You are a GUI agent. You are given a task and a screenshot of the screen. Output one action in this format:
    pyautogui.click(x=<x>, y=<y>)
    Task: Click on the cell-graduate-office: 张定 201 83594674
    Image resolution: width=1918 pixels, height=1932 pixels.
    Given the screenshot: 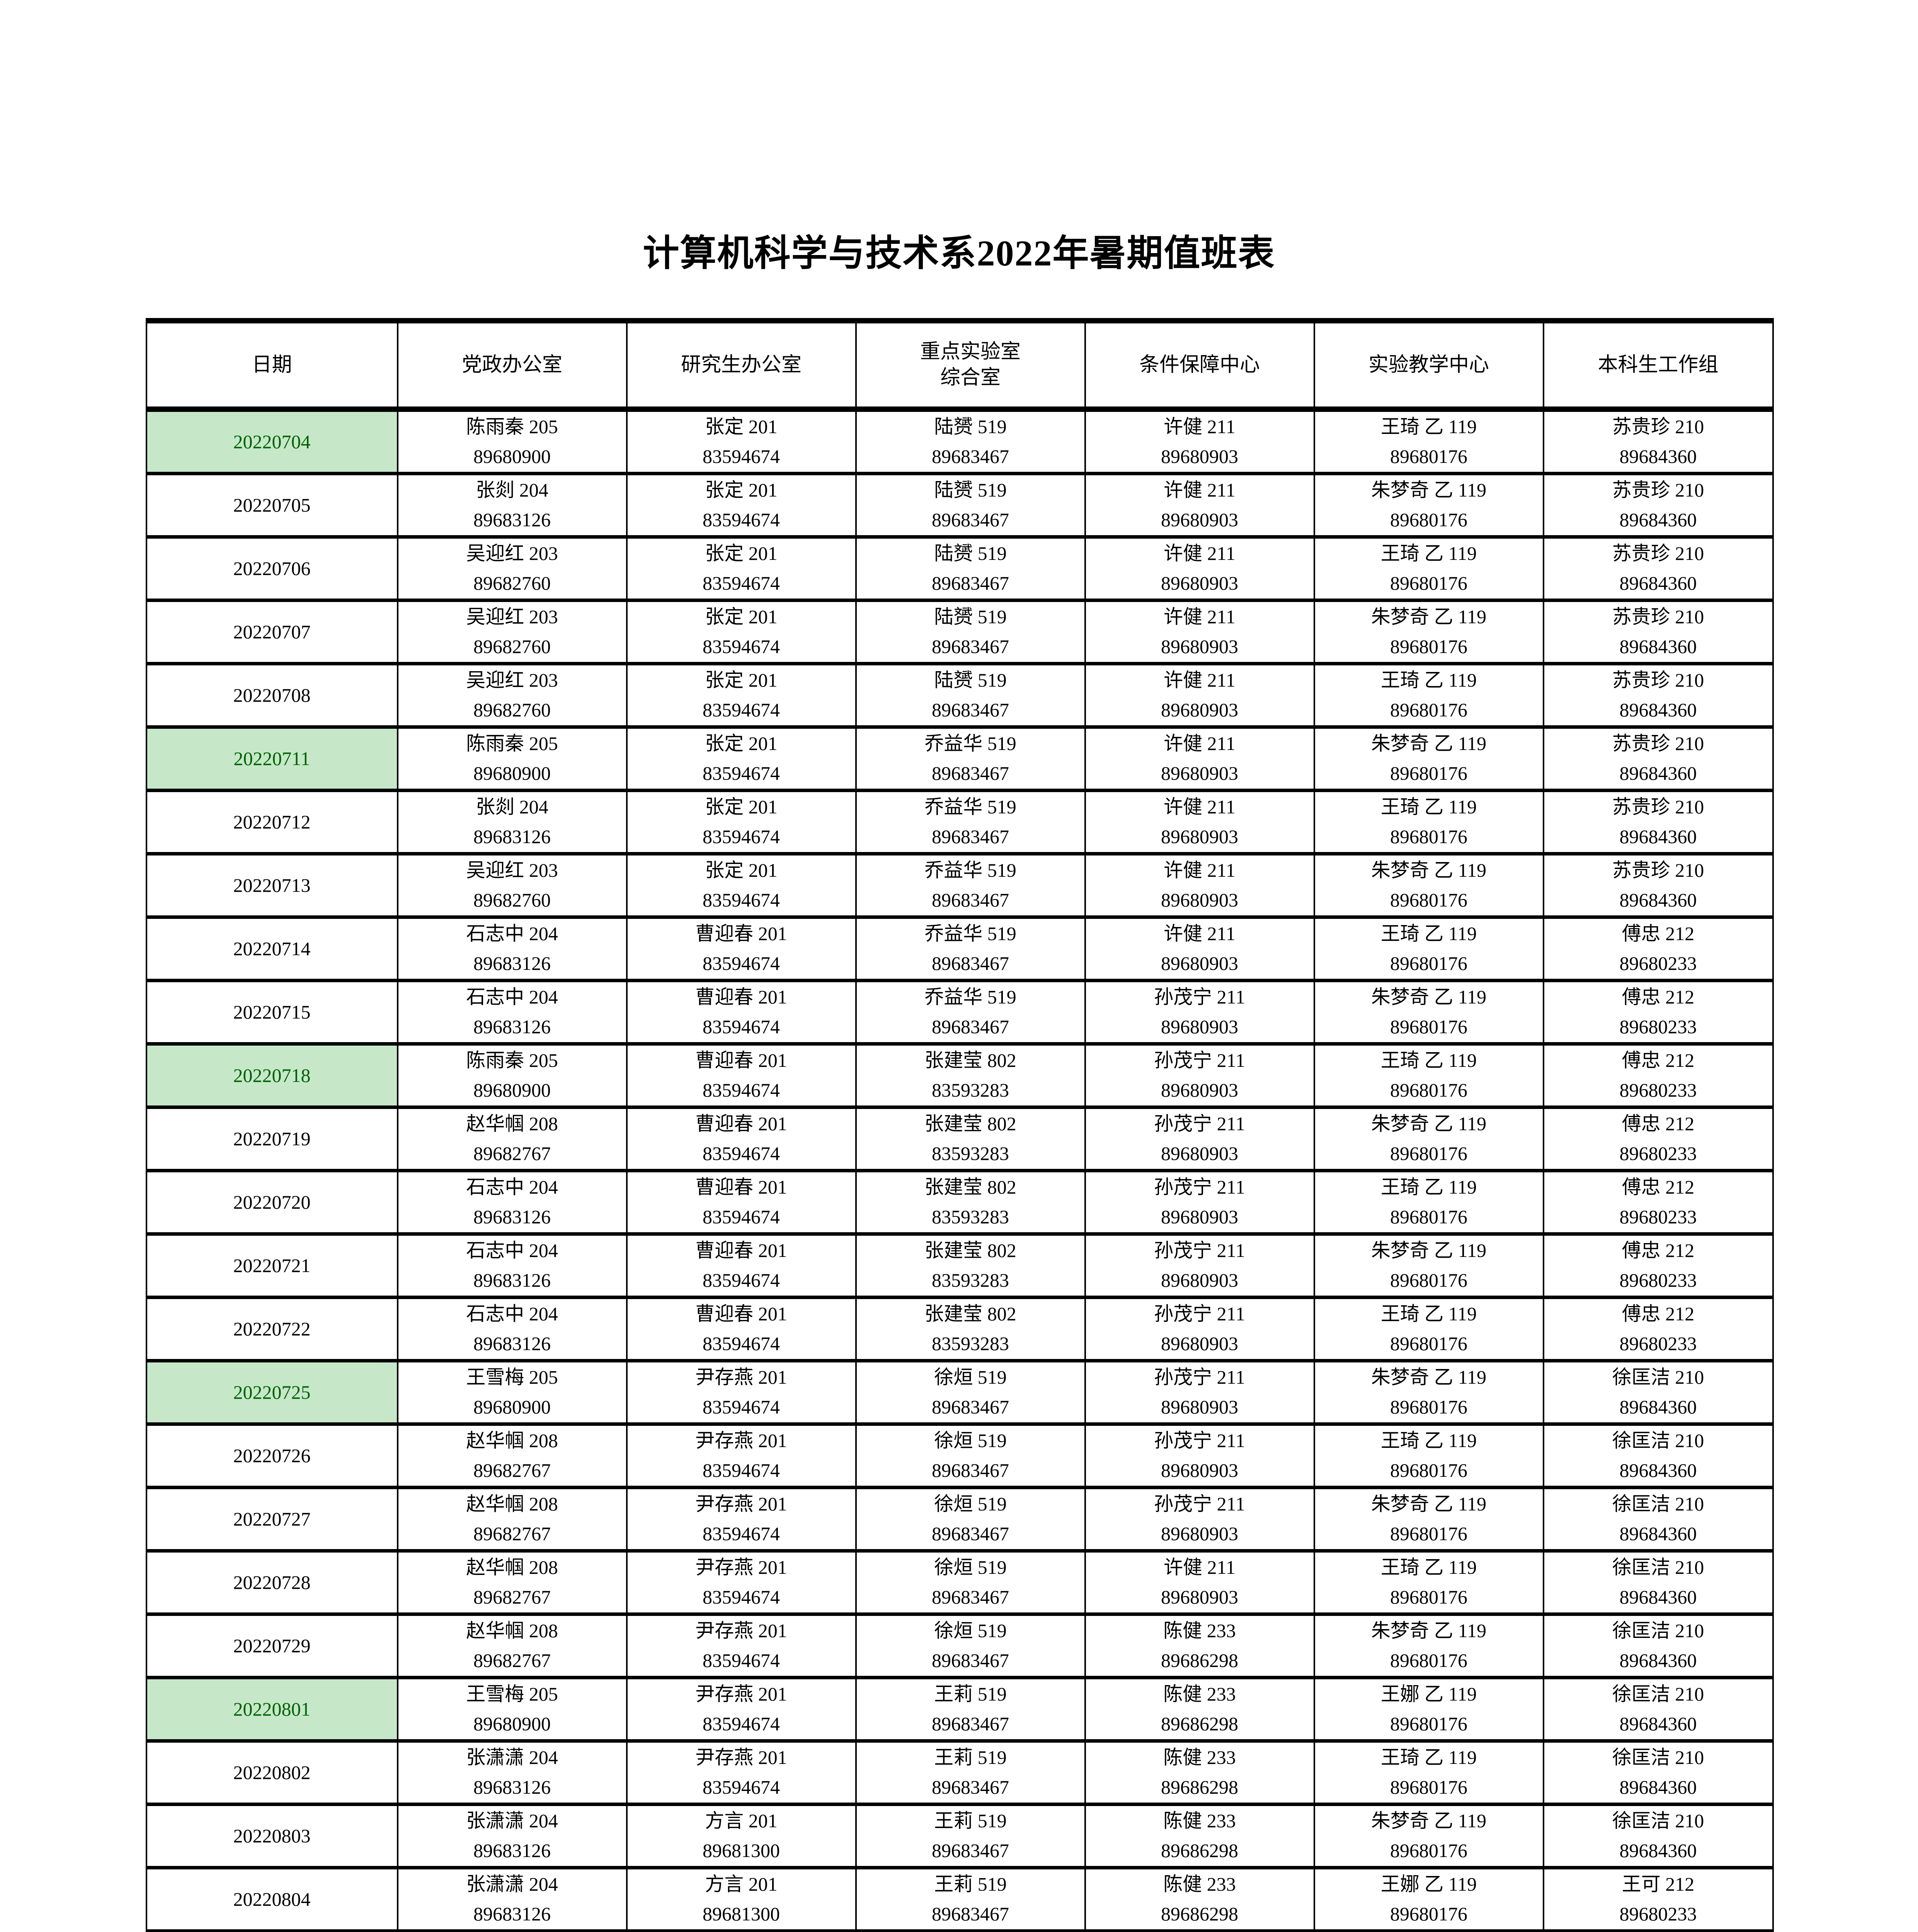 What is the action you would take?
    pyautogui.click(x=741, y=759)
    